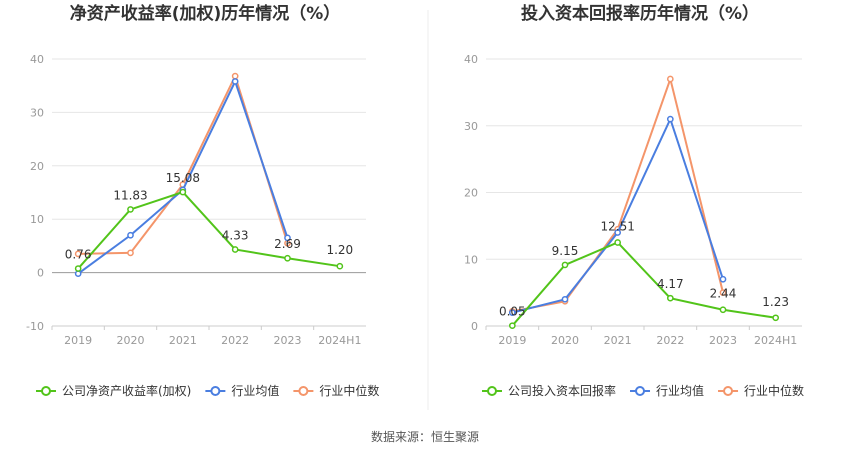 Image resolution: width=850 pixels, height=459 pixels. Describe the element at coordinates (562, 390) in the screenshot. I see `legend-label: 公司投入资本回报率` at that location.